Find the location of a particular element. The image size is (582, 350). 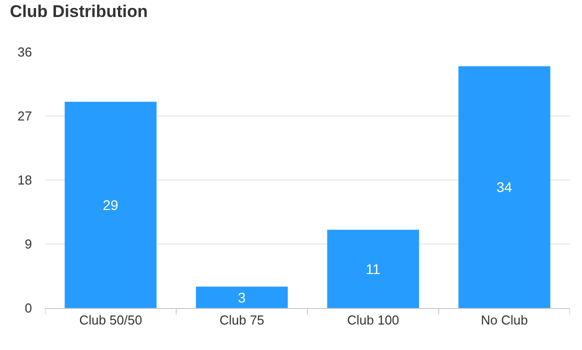

data-label: 34 is located at coordinates (504, 187).